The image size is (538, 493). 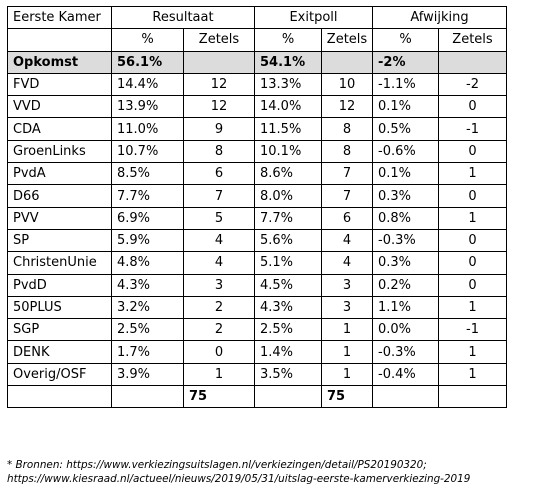 I want to click on group-header-exitpoll: Exitpoll, so click(x=313, y=17).